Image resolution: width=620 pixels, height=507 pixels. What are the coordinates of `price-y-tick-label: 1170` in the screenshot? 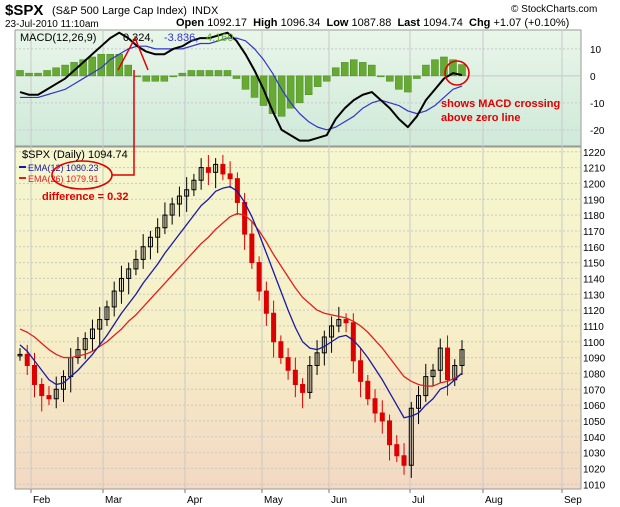 It's located at (594, 232).